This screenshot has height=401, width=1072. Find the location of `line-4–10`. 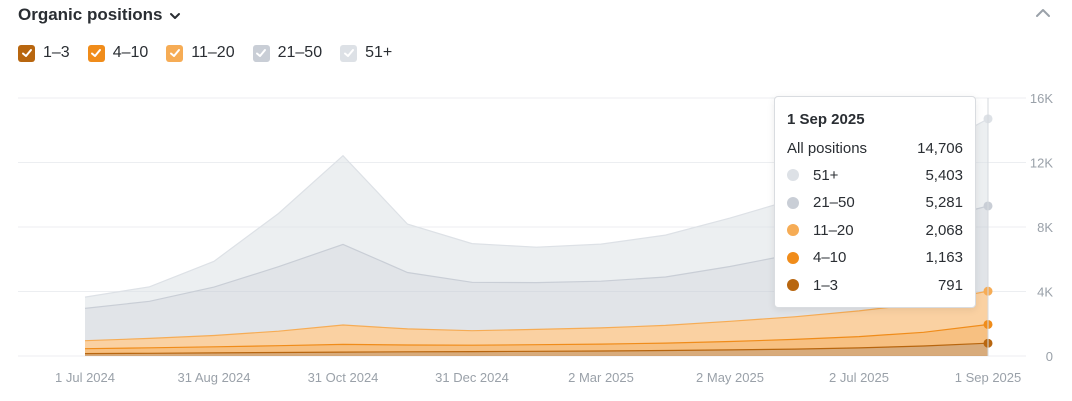

line-4–10 is located at coordinates (536, 336).